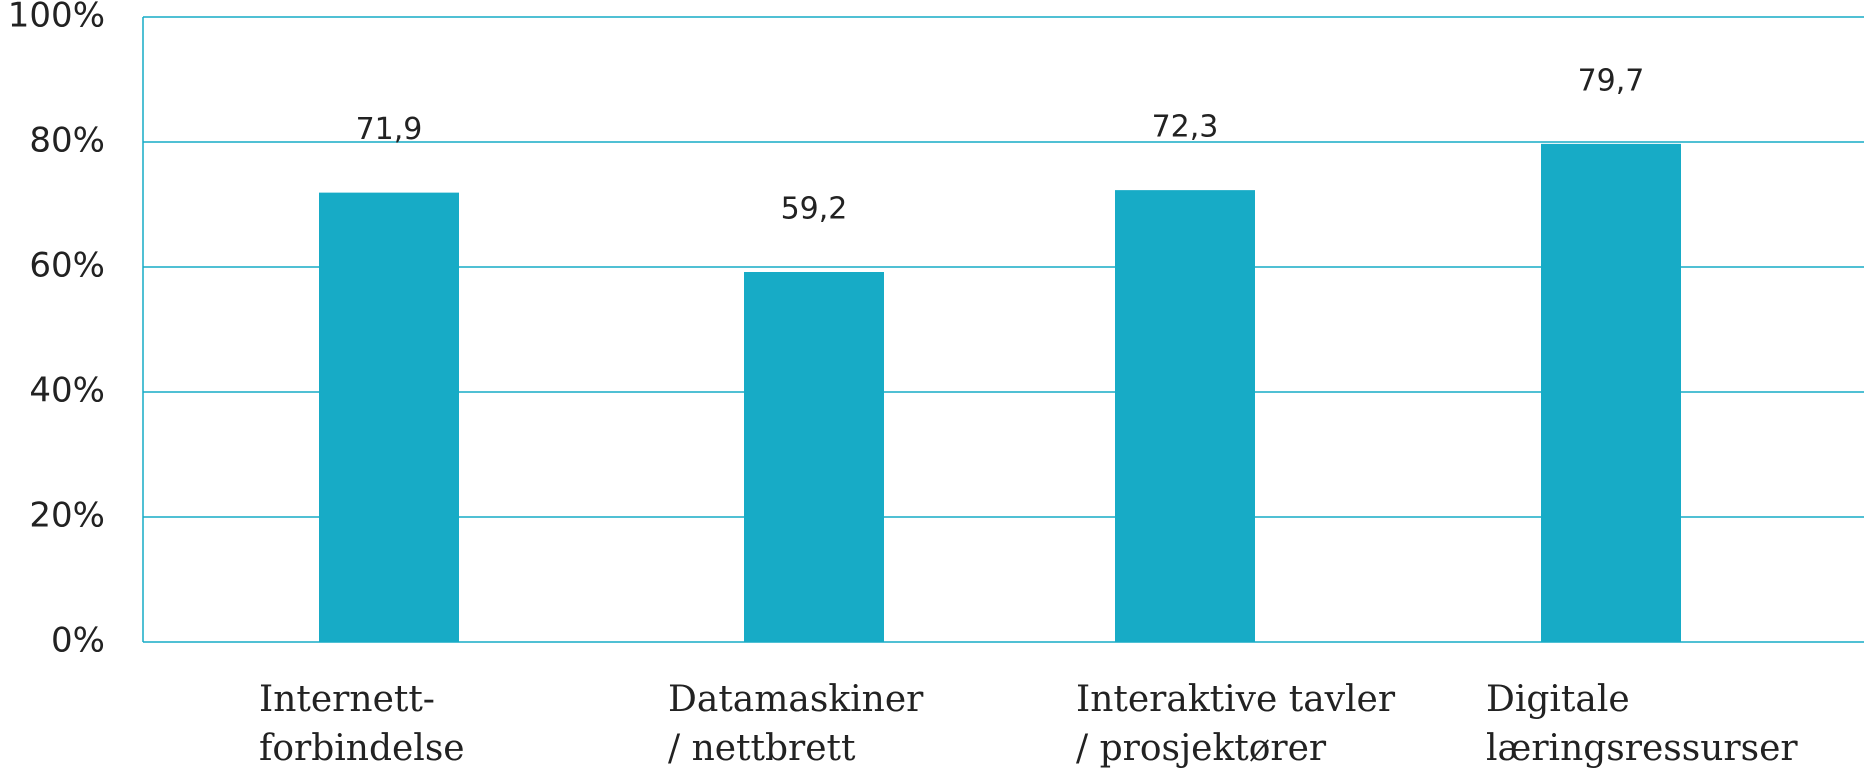 Image resolution: width=1864 pixels, height=777 pixels. I want to click on value-label: 59,2, so click(814, 209).